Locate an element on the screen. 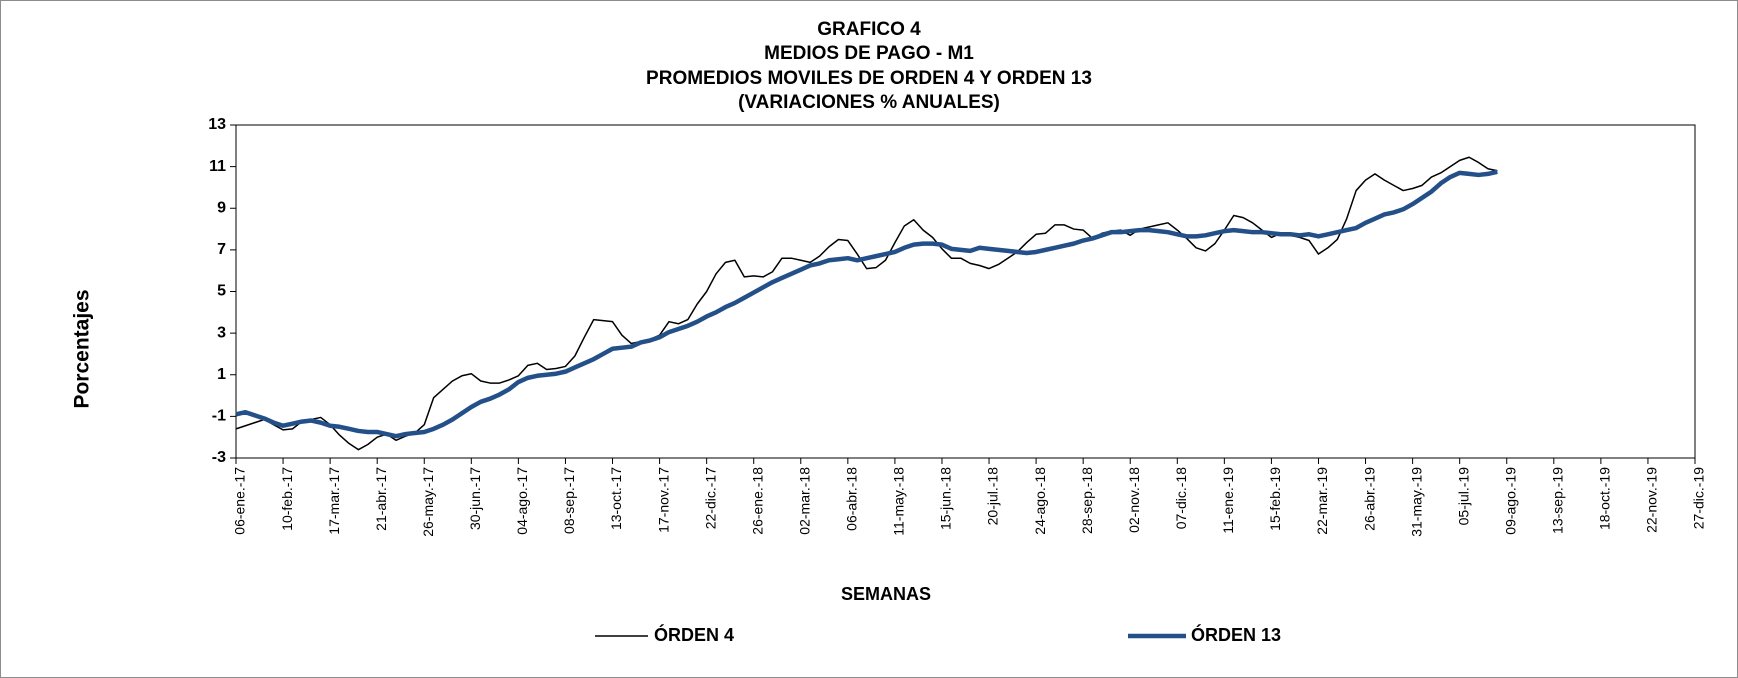 This screenshot has width=1738, height=678. x-tick-label: 13-oct.-17 is located at coordinates (616, 498).